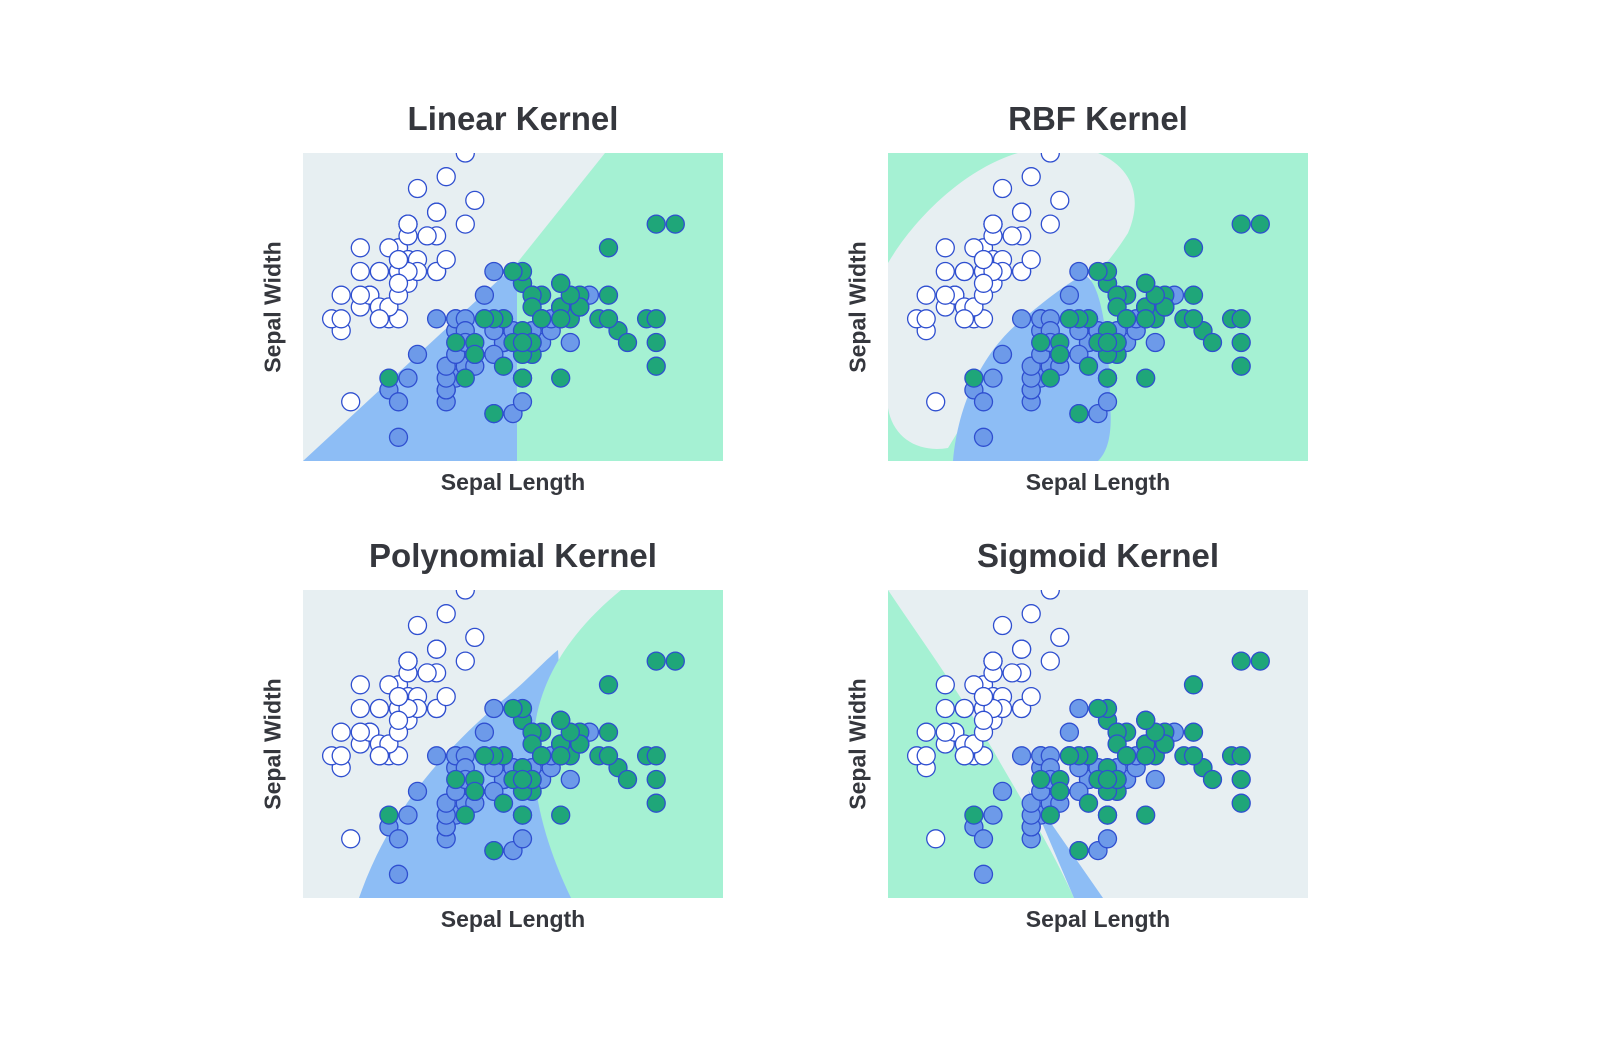 Image resolution: width=1600 pixels, height=1059 pixels. I want to click on sigmoid-kernel-panel: Sigmoid Kernel Sepal Width Sepal Length, so click(1120, 752).